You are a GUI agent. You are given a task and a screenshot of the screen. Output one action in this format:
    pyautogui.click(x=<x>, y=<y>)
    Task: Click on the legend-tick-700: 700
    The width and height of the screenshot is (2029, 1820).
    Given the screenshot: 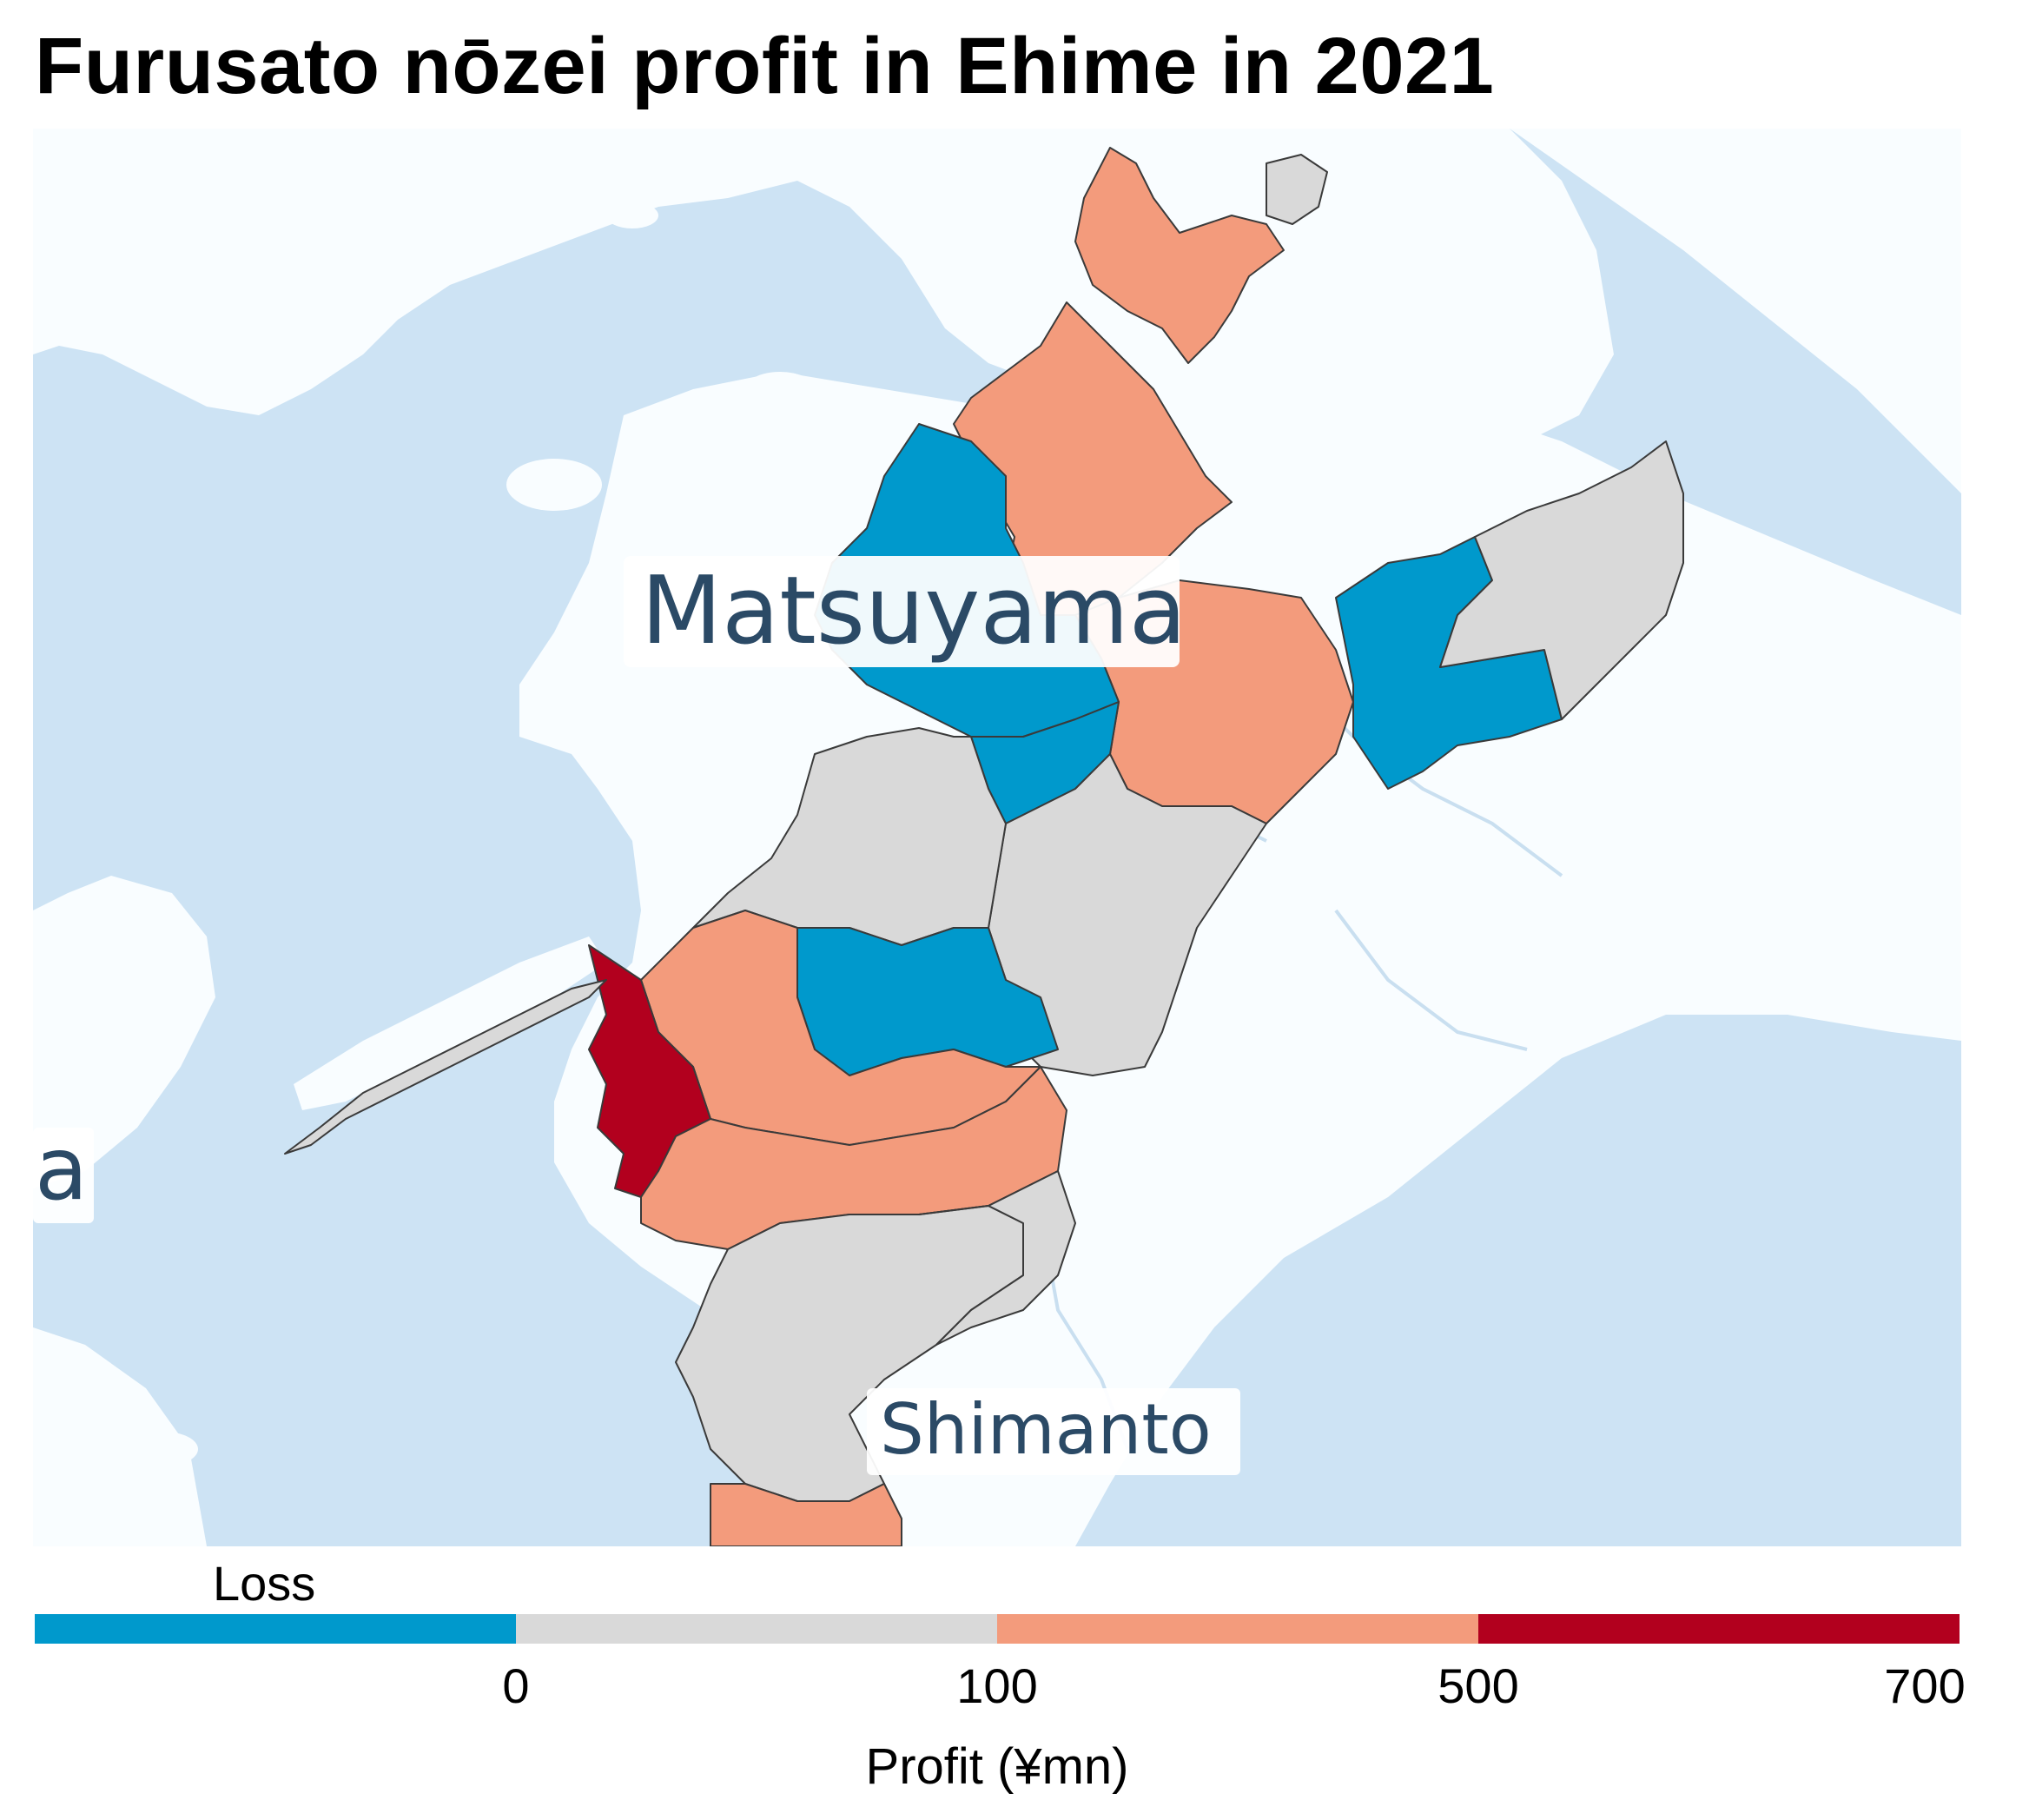 What is the action you would take?
    pyautogui.click(x=1925, y=1685)
    